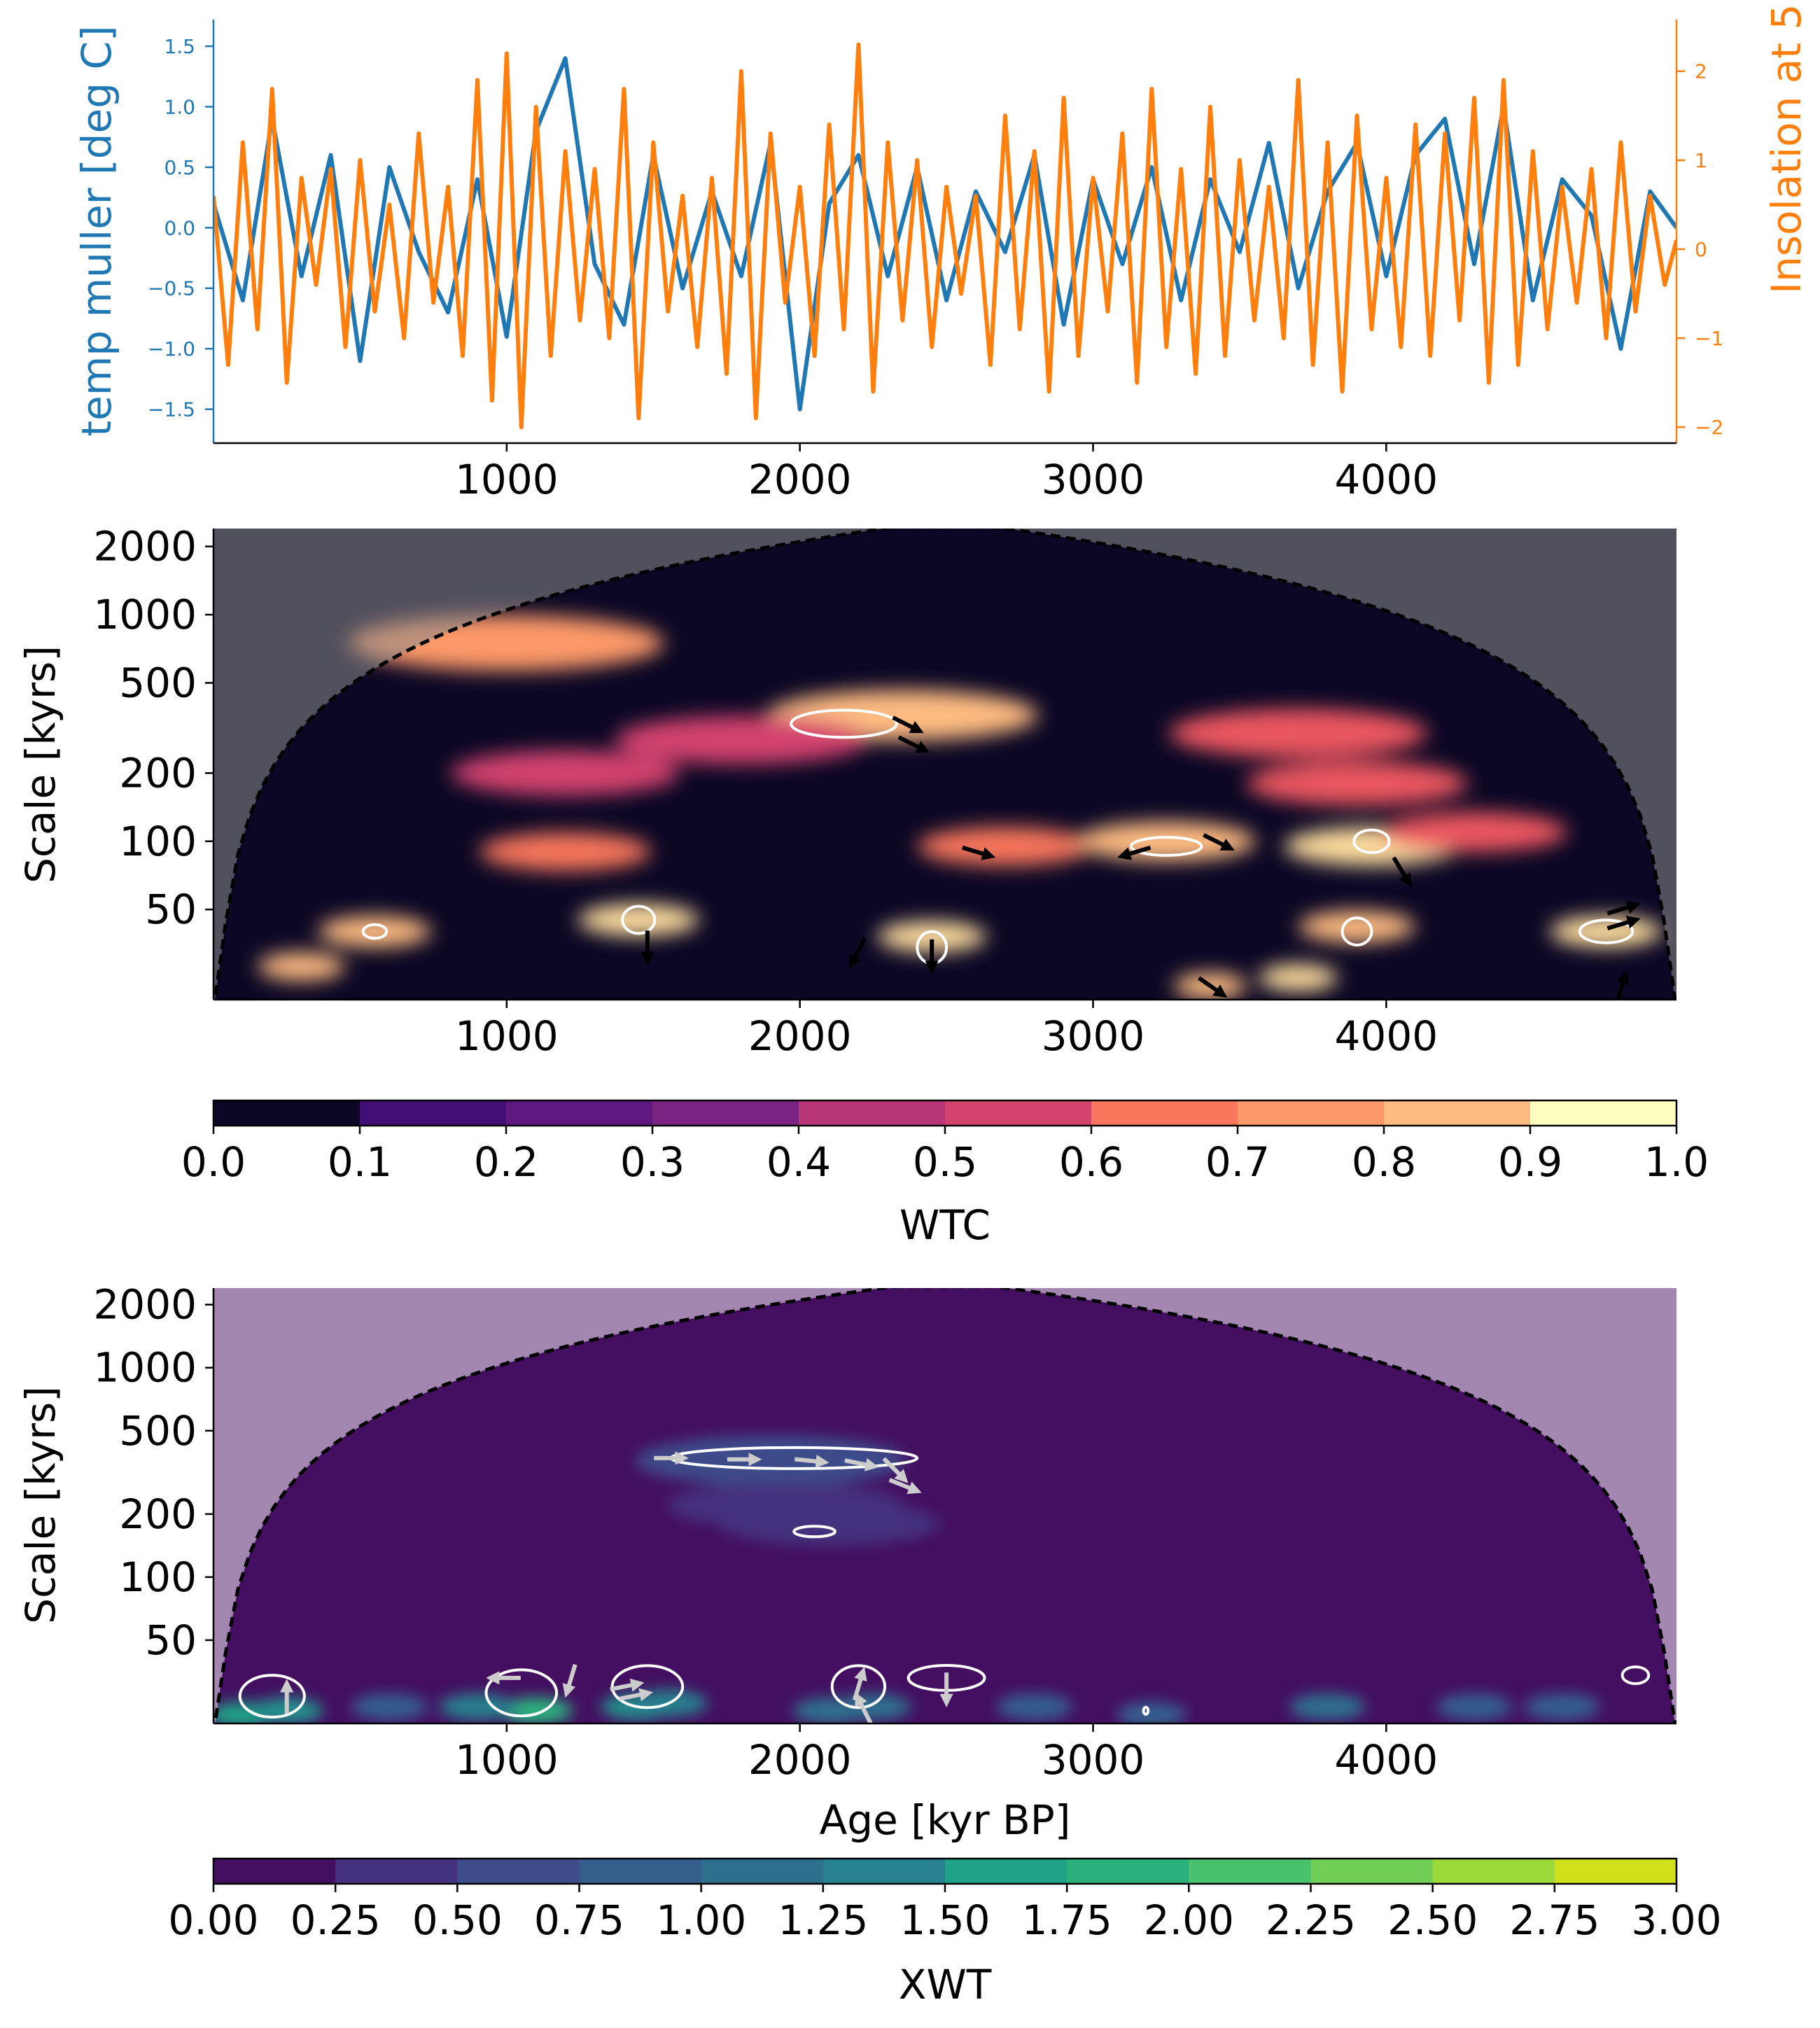 The height and width of the screenshot is (2028, 1820). What do you see at coordinates (1554, 1920) in the screenshot?
I see `colorbar-tick-label: 2.75` at bounding box center [1554, 1920].